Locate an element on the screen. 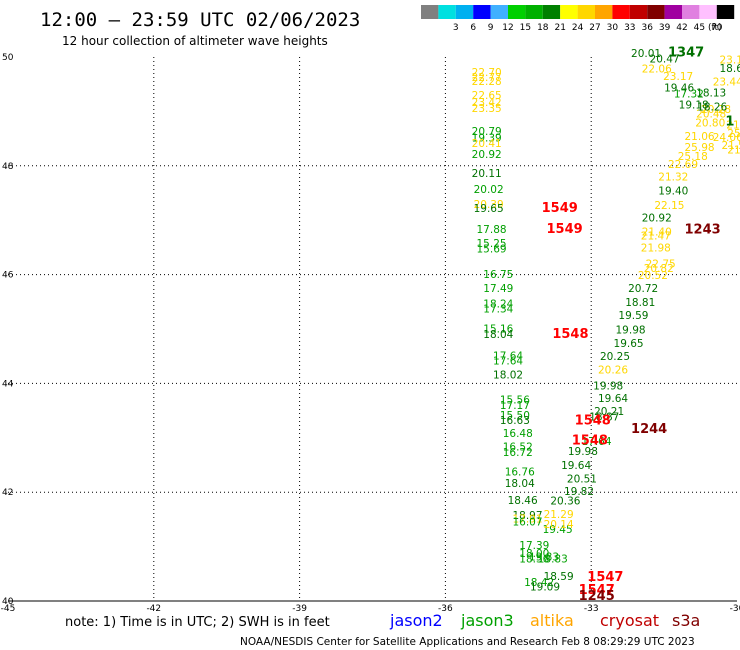 The height and width of the screenshot is (650, 740). wave-height-label: 19.18 is located at coordinates (694, 105).